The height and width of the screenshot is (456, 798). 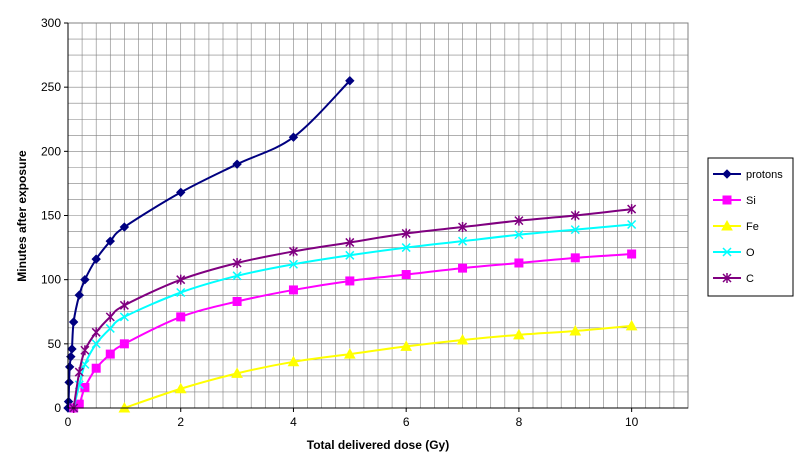 What do you see at coordinates (727, 252) in the screenshot?
I see `legend-marker-o` at bounding box center [727, 252].